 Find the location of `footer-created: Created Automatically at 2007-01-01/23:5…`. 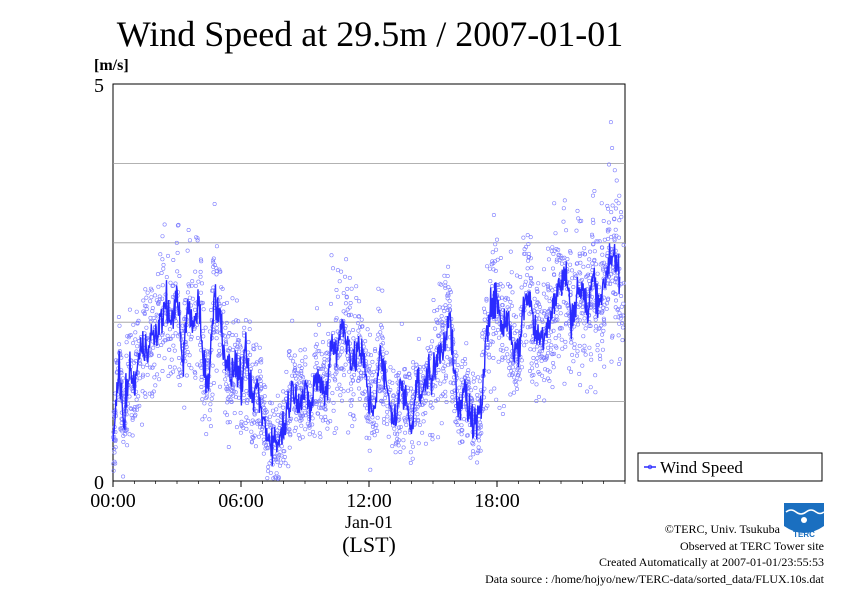

footer-created: Created Automatically at 2007-01-01/23:5… is located at coordinates (711, 562).